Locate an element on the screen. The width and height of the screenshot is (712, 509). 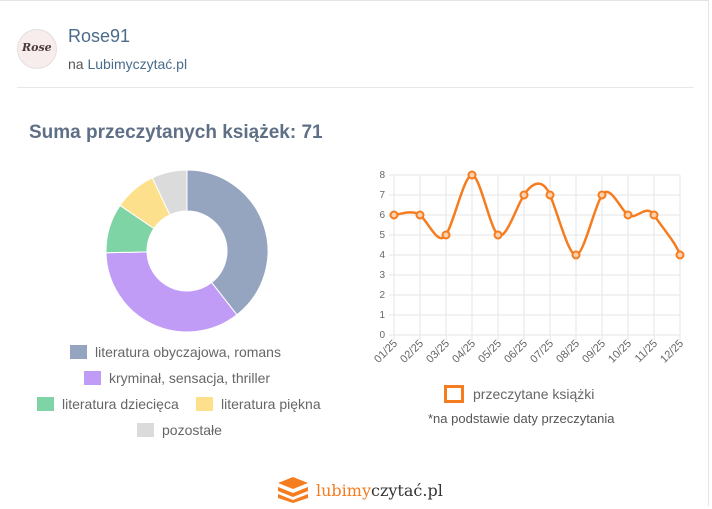
brand-text: lubimyczytać.pl is located at coordinates (379, 490).